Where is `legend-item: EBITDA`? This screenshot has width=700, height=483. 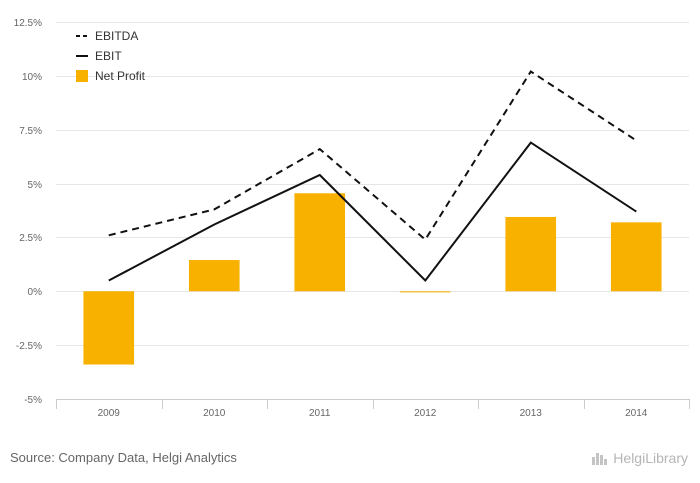
legend-item: EBITDA is located at coordinates (107, 36).